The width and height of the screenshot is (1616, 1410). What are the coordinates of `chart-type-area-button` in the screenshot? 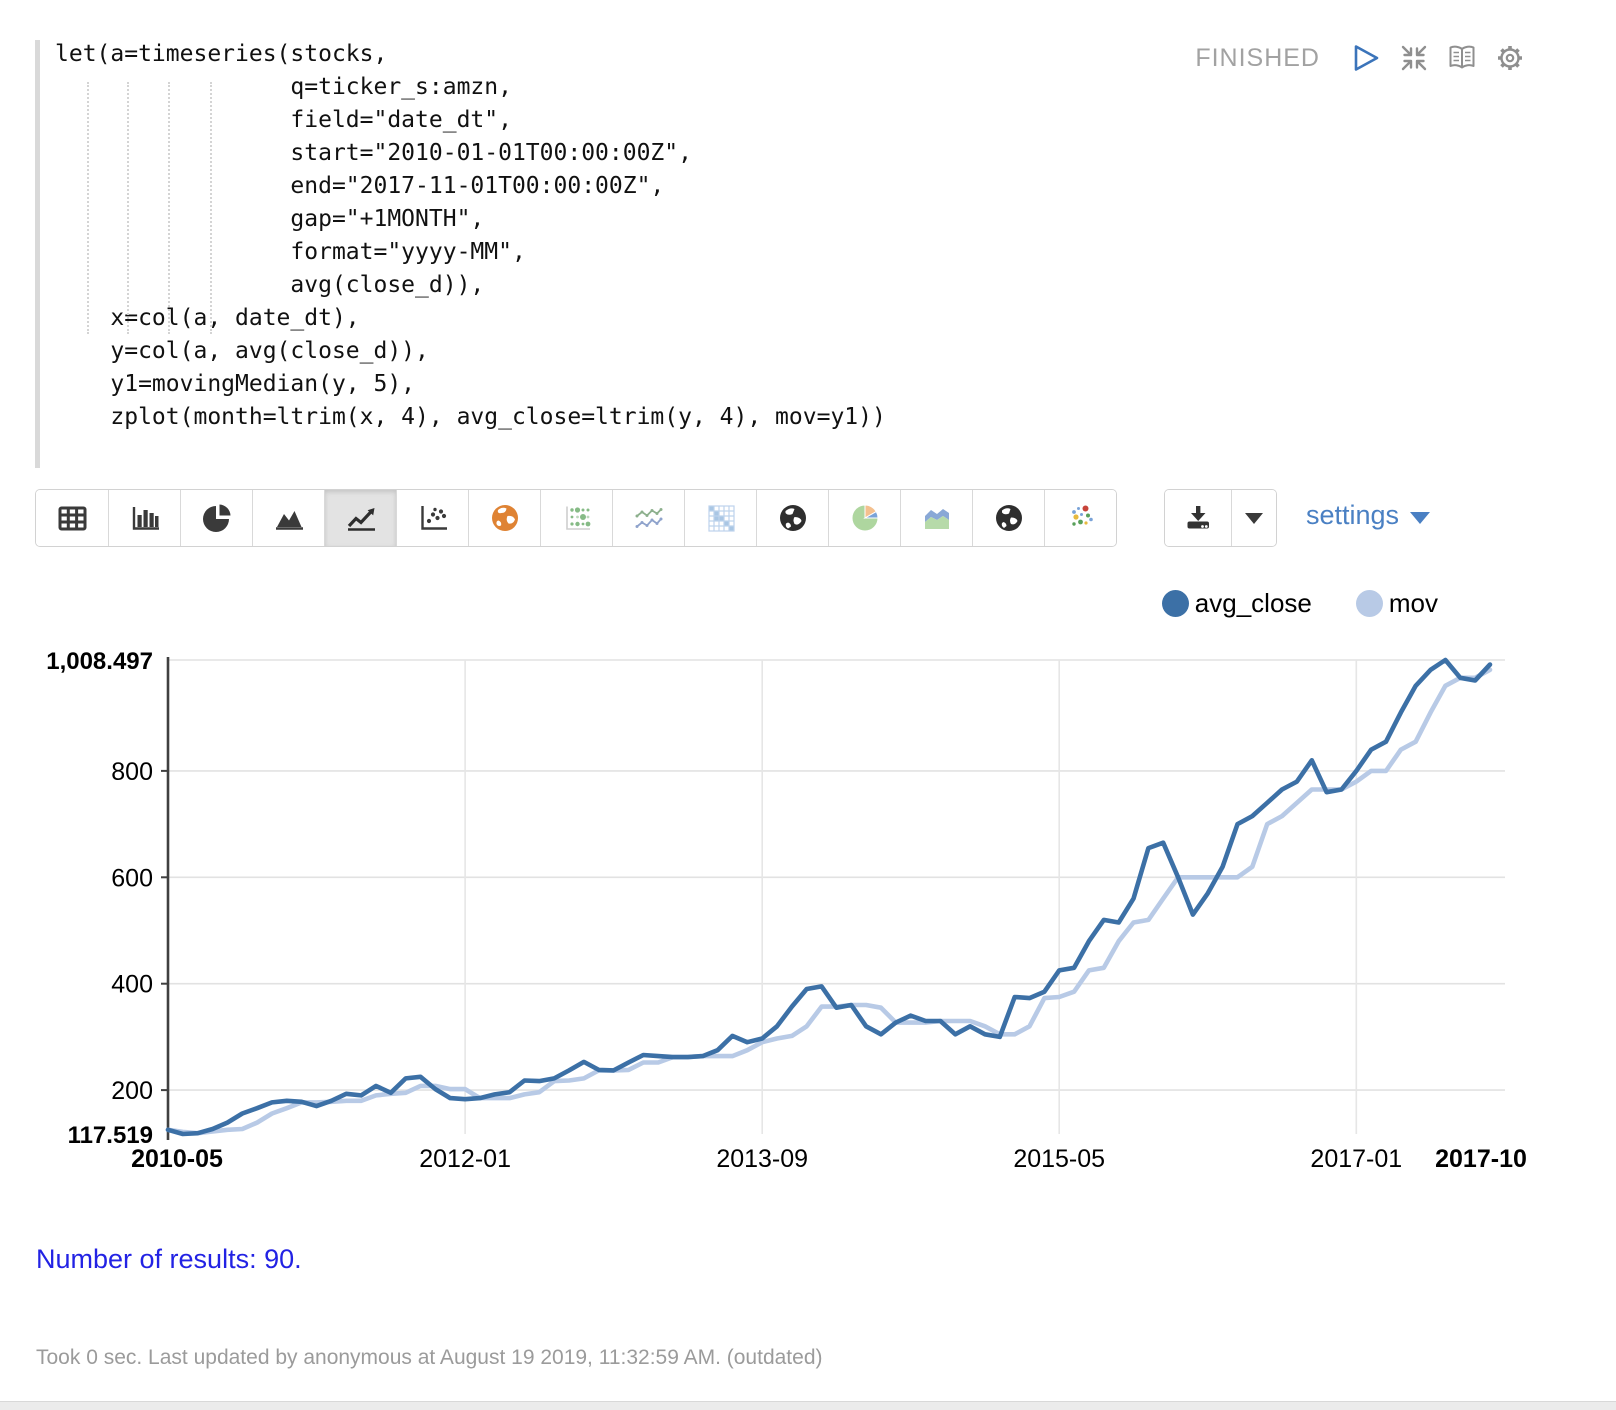 It's located at (288, 518).